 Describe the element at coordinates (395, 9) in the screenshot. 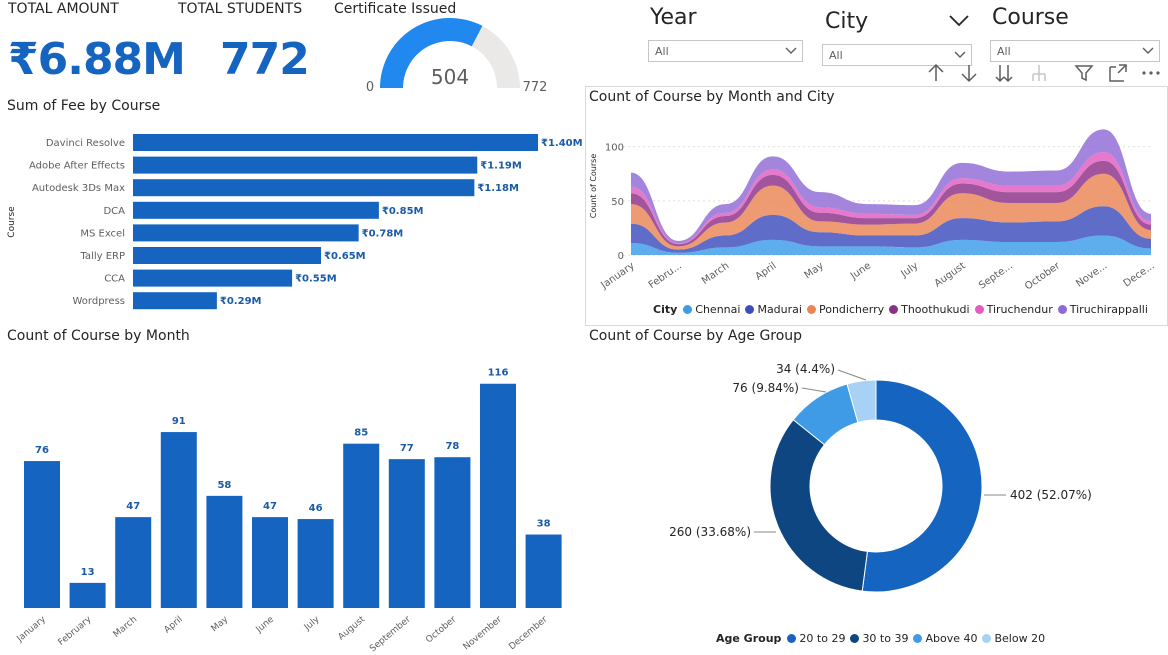

I see `certificate-label: Certificate Issued` at that location.